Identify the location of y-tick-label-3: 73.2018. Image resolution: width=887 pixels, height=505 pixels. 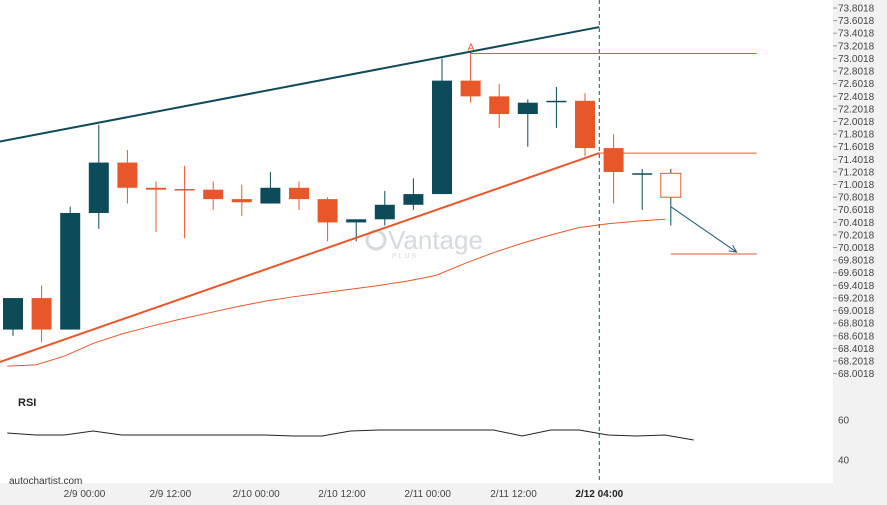
(856, 46).